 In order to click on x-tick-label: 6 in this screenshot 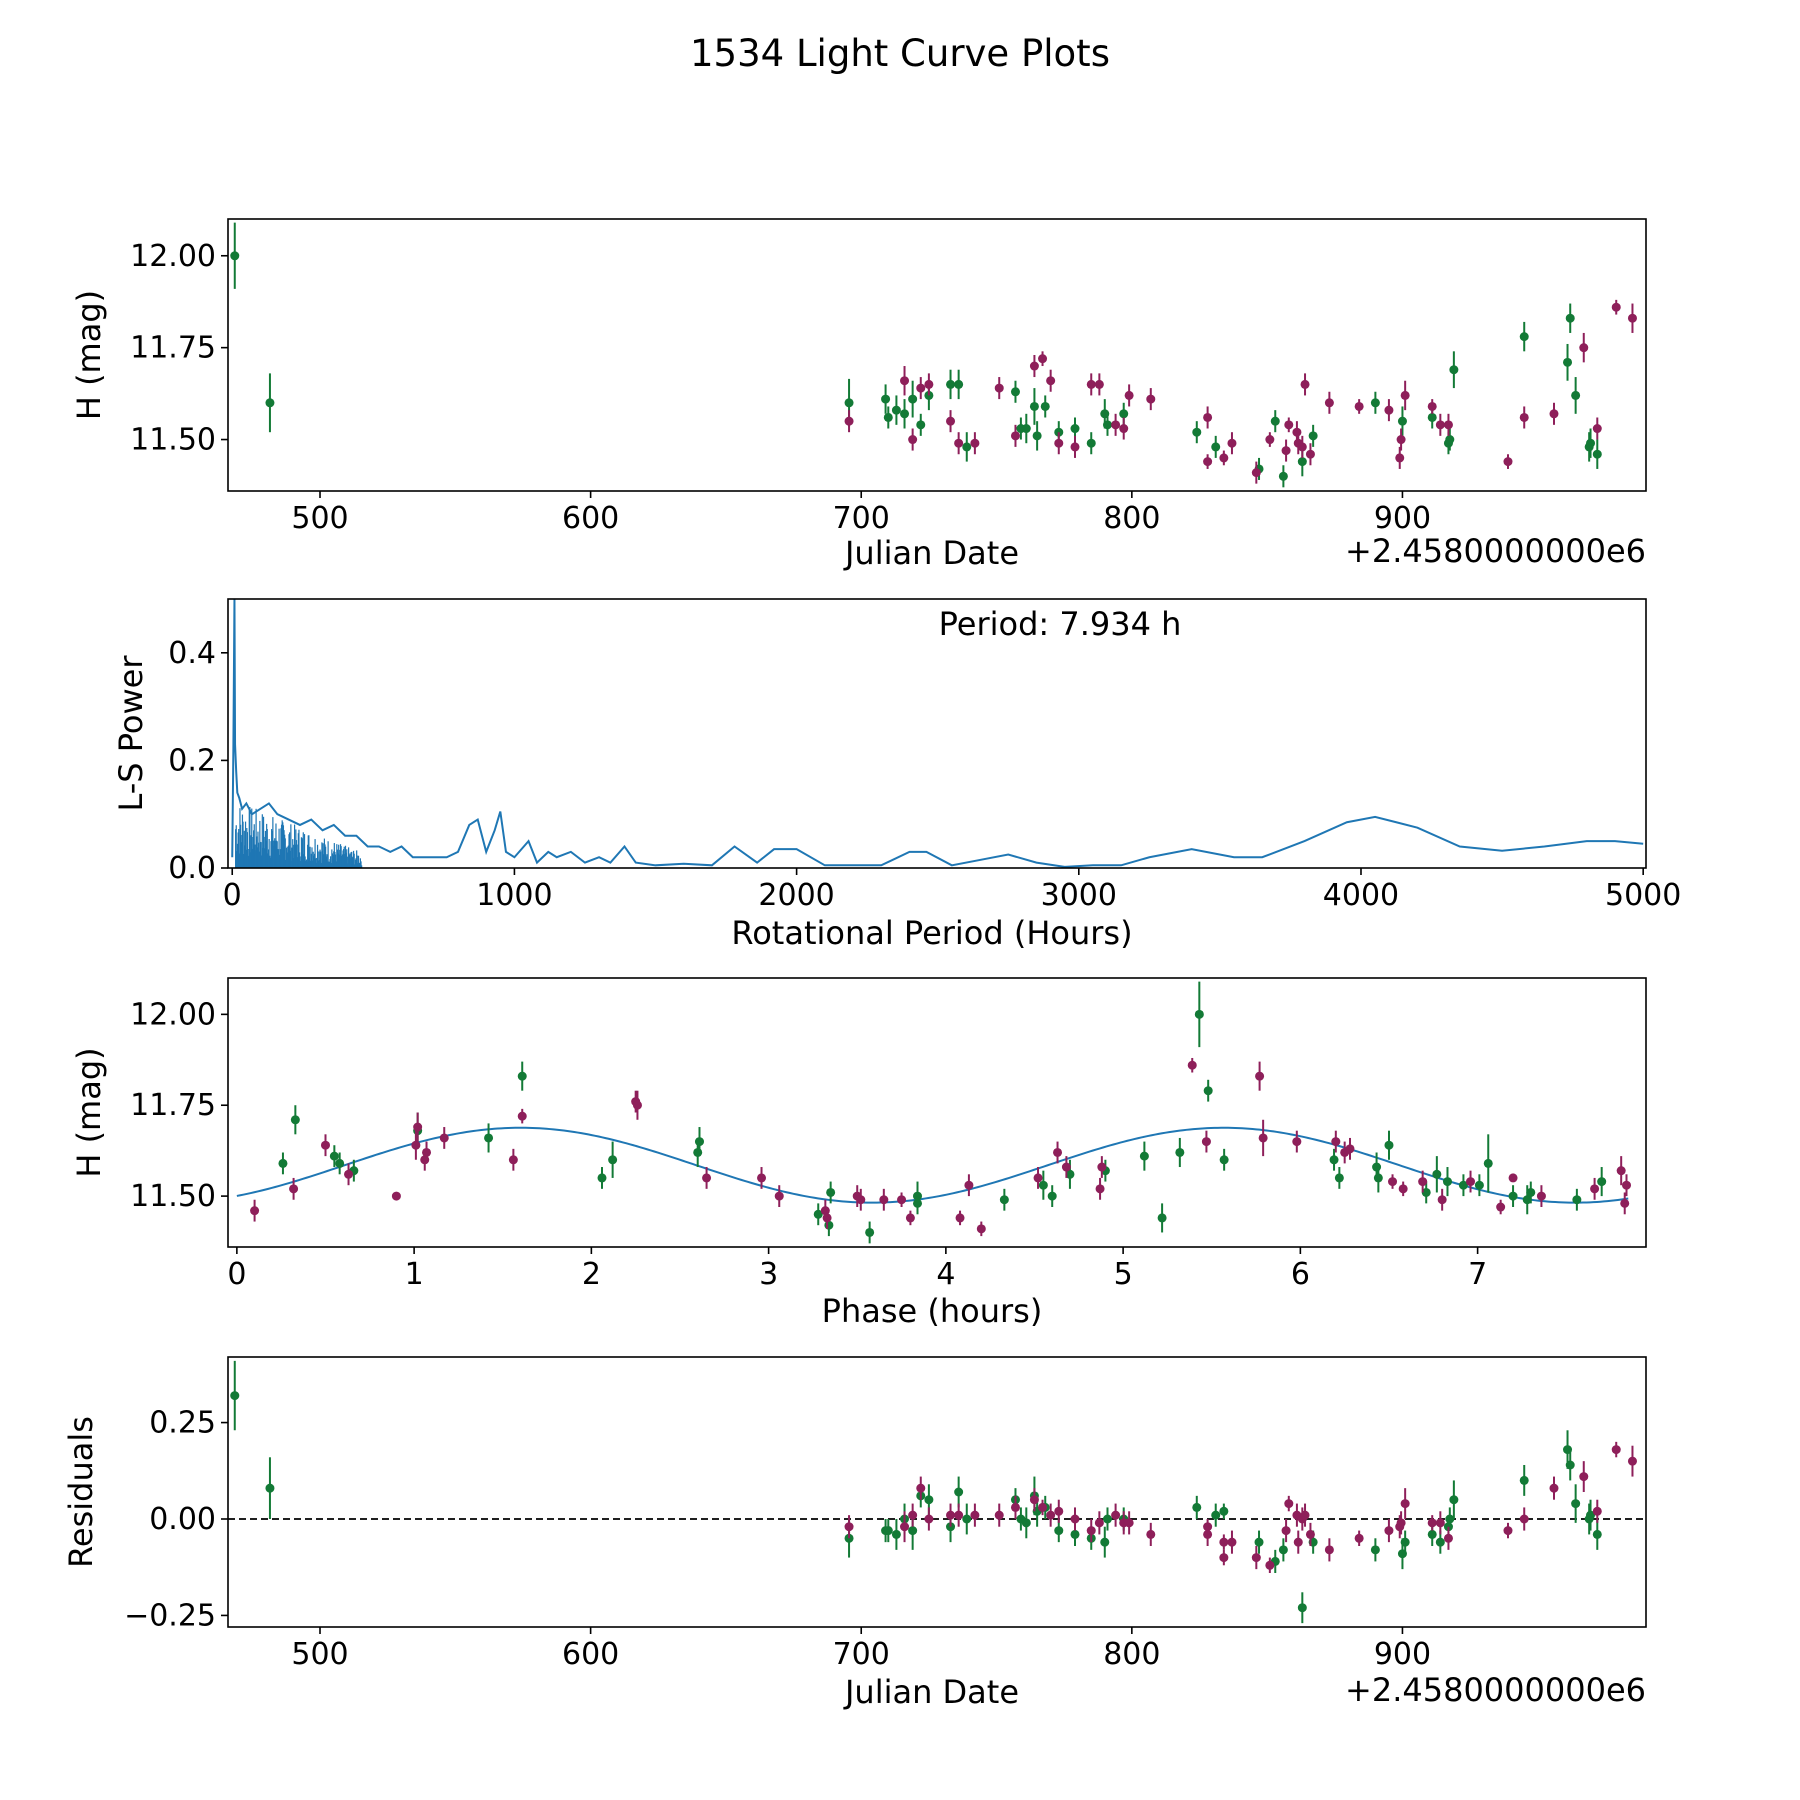, I will do `click(1300, 1274)`.